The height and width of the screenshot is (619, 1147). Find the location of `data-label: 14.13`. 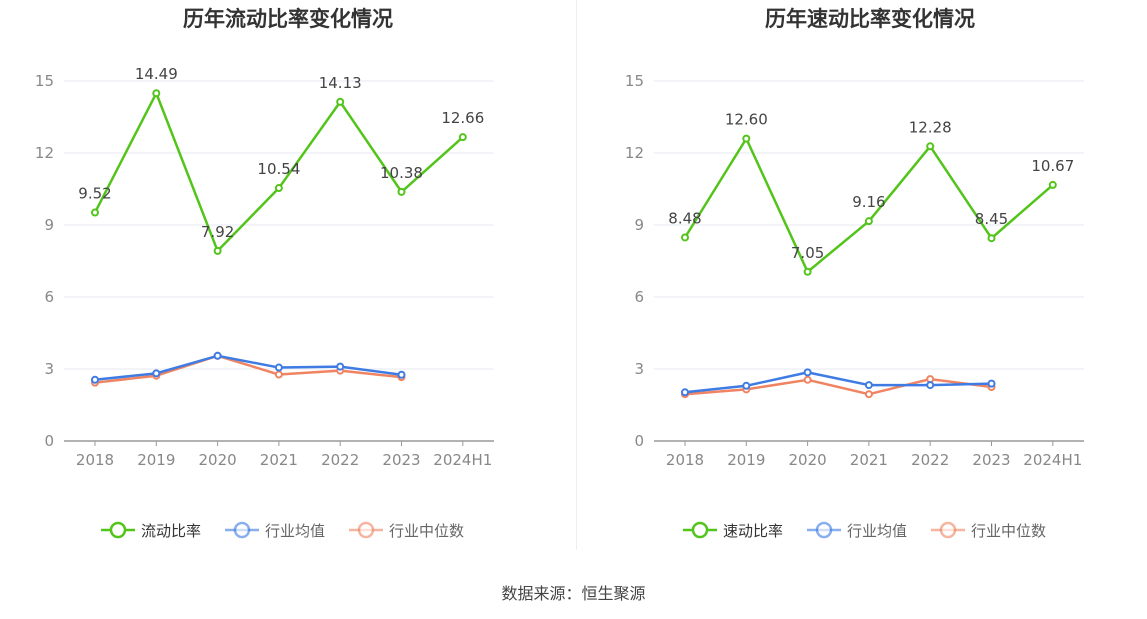

data-label: 14.13 is located at coordinates (340, 83).